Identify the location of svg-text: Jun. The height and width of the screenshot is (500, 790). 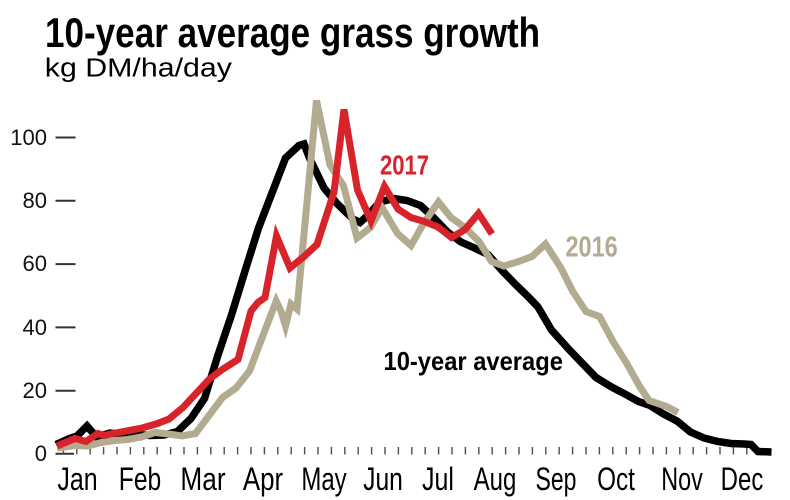
(383, 480).